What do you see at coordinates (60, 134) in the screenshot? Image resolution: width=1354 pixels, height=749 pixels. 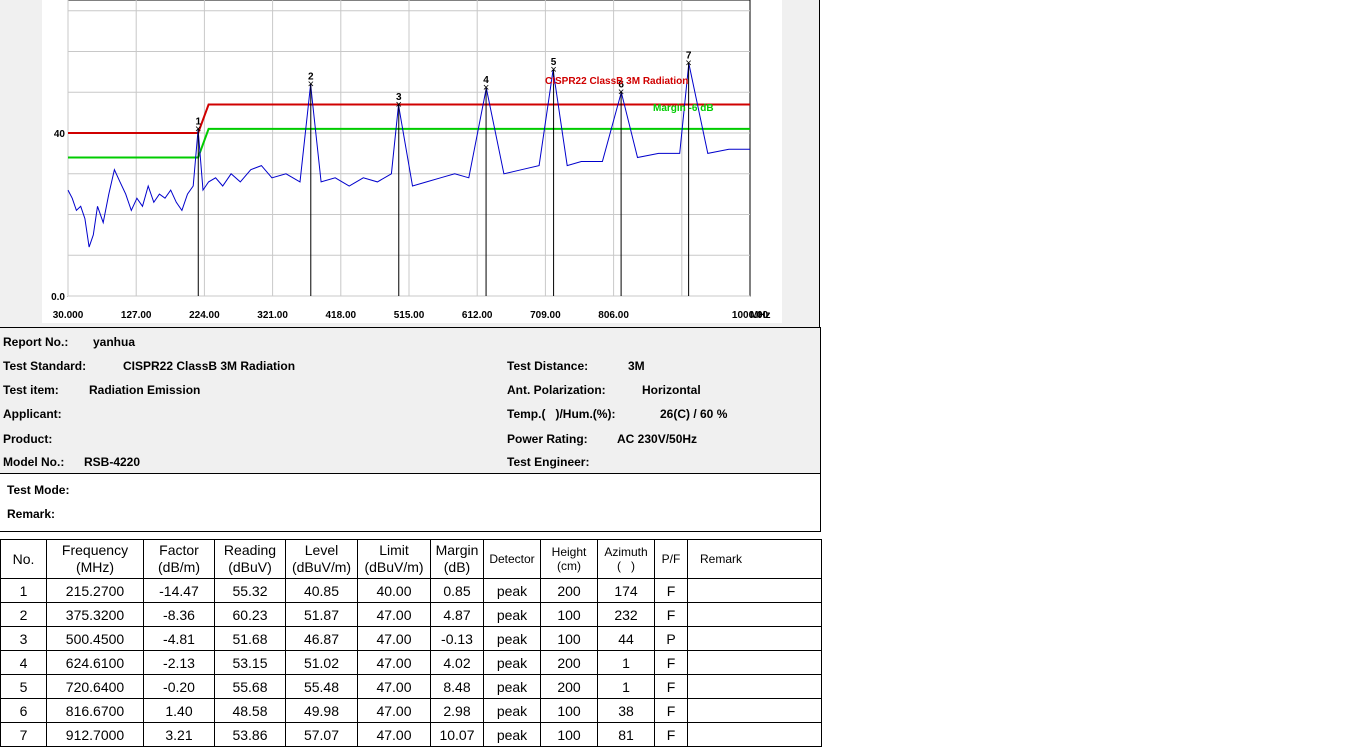 I see `y-tick-label: 40` at bounding box center [60, 134].